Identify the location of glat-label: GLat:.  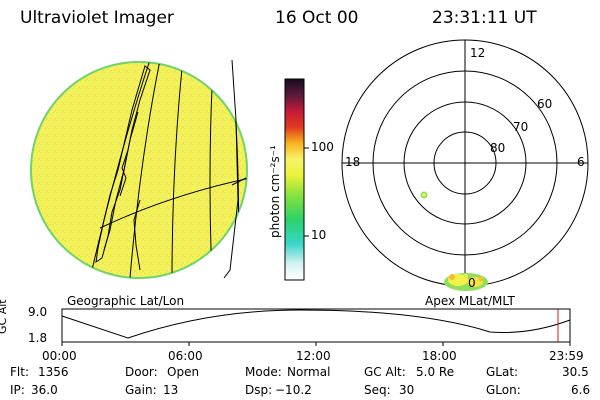
(502, 372).